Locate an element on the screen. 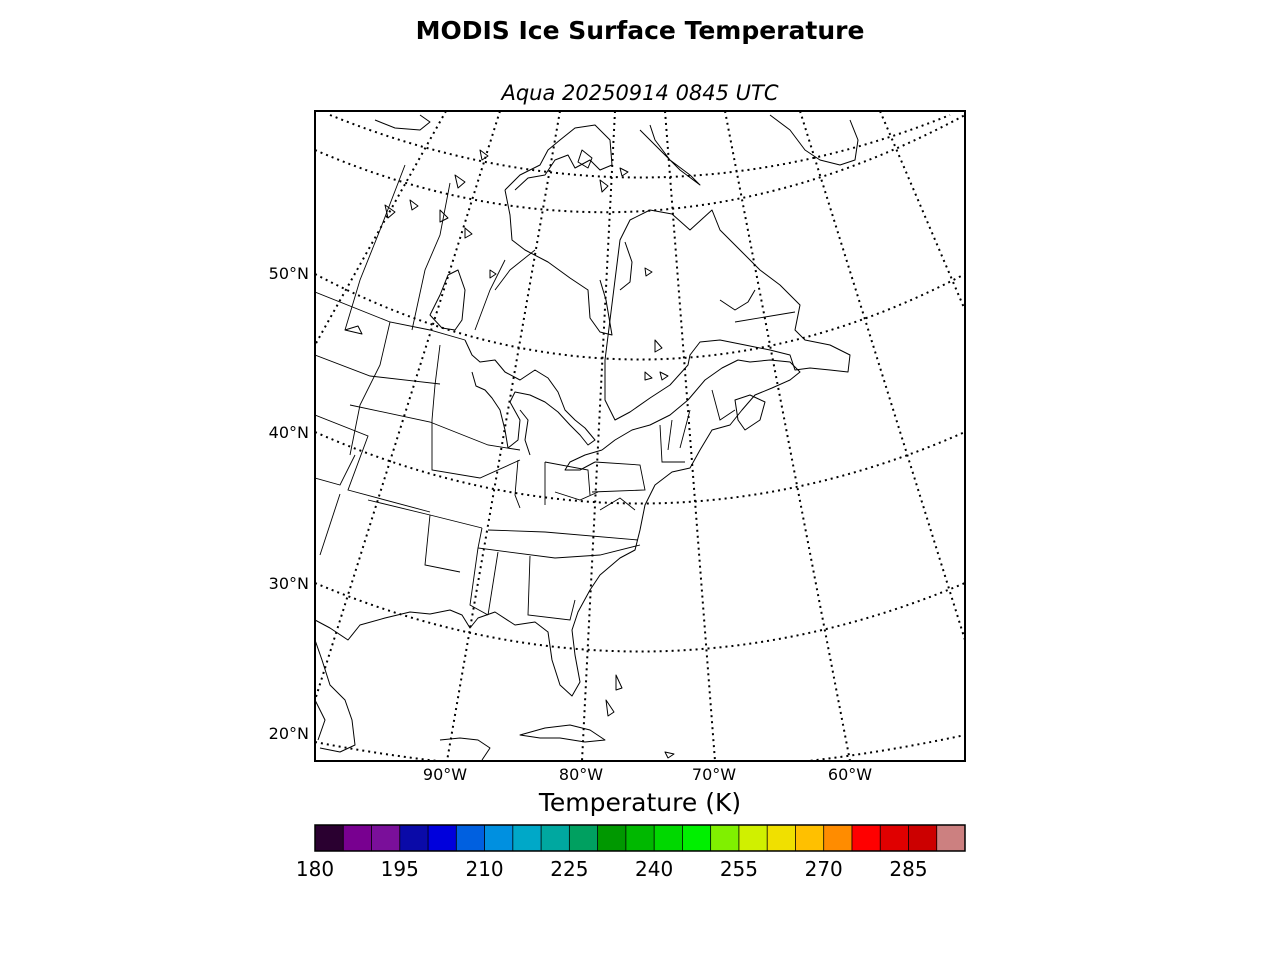 This screenshot has width=1280, height=960. colorbar-tick-label: 195 is located at coordinates (400, 869).